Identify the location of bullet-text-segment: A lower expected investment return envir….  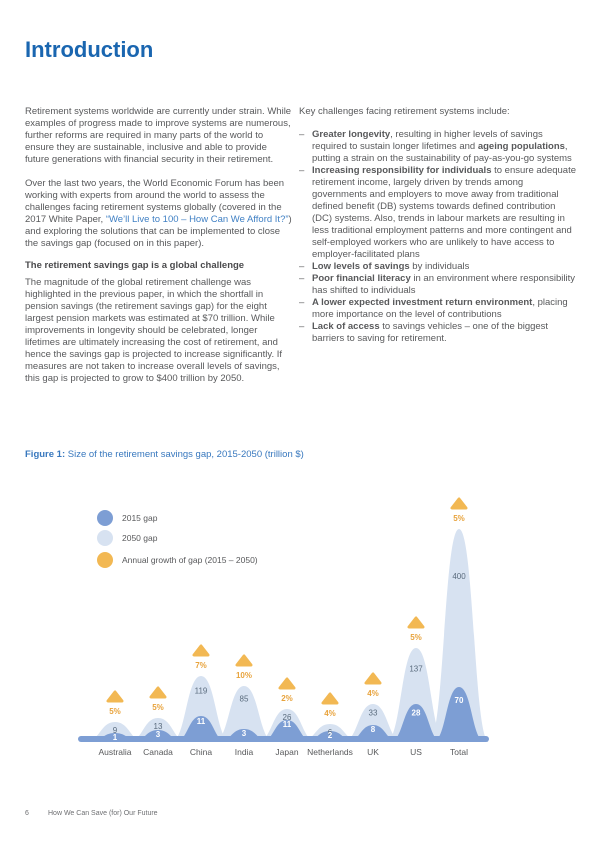
(422, 302).